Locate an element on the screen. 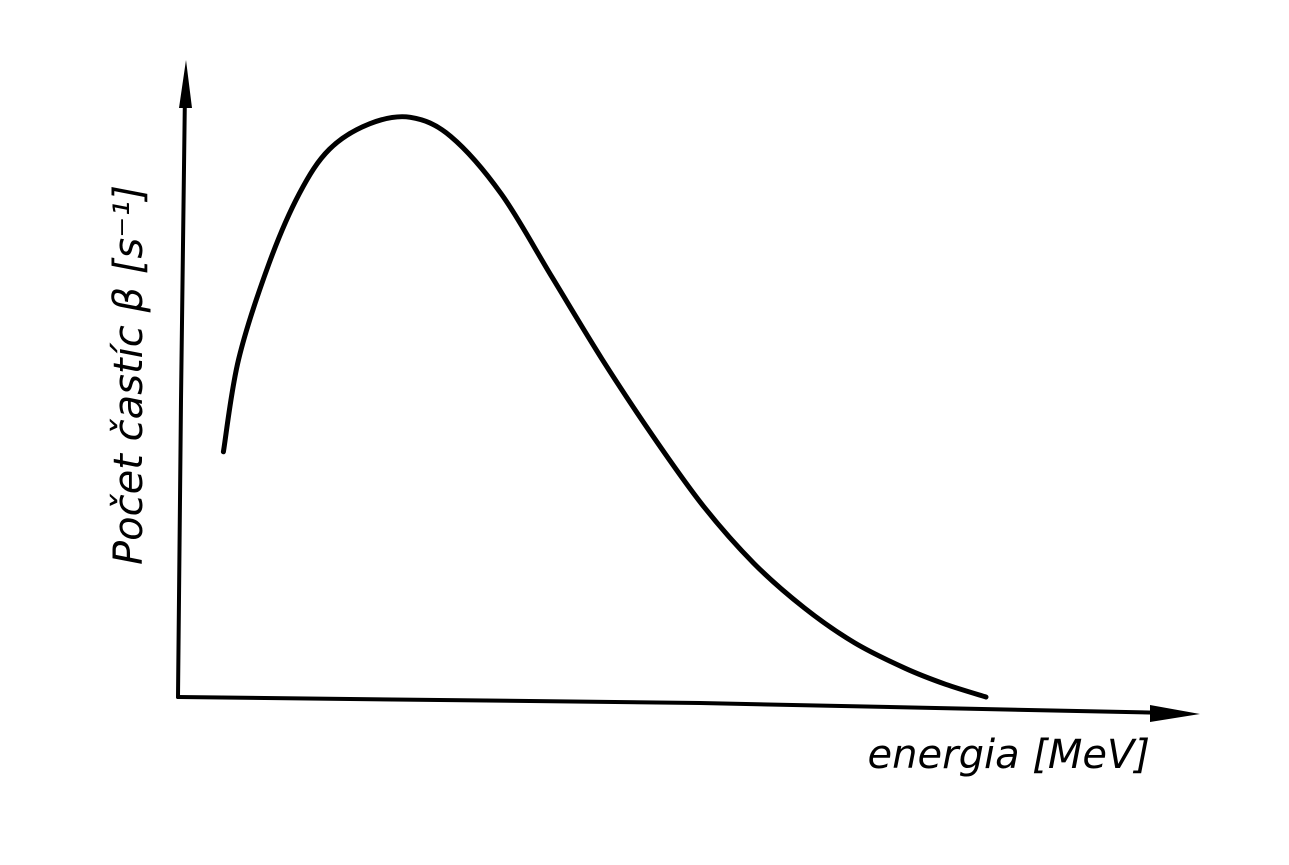 The image size is (1289, 865). y-axis-line is located at coordinates (181, 393).